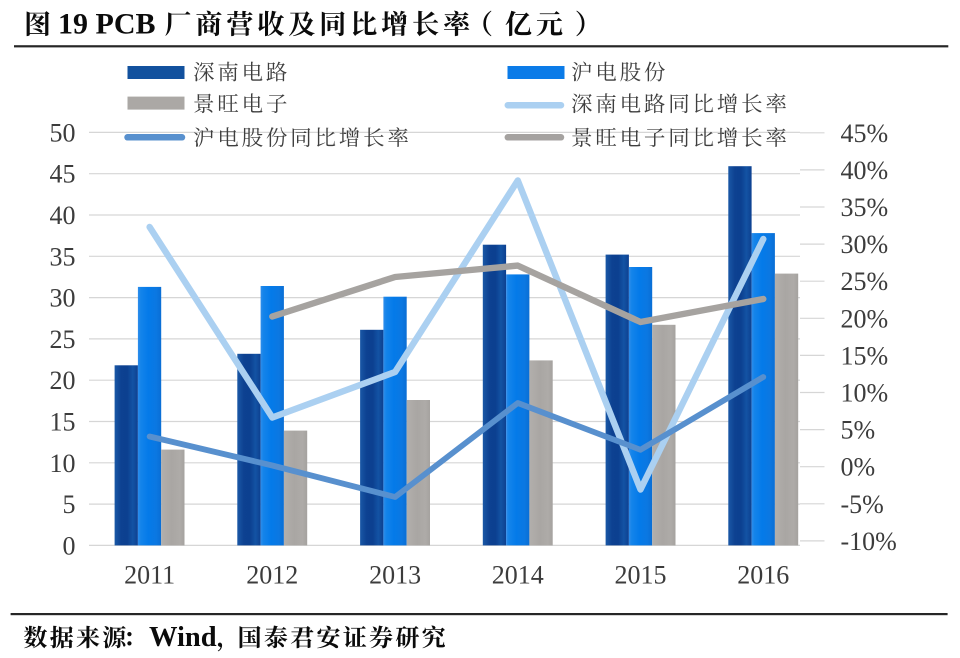 The image size is (960, 658). Describe the element at coordinates (63, 298) in the screenshot. I see `svg-text: 30` at that location.